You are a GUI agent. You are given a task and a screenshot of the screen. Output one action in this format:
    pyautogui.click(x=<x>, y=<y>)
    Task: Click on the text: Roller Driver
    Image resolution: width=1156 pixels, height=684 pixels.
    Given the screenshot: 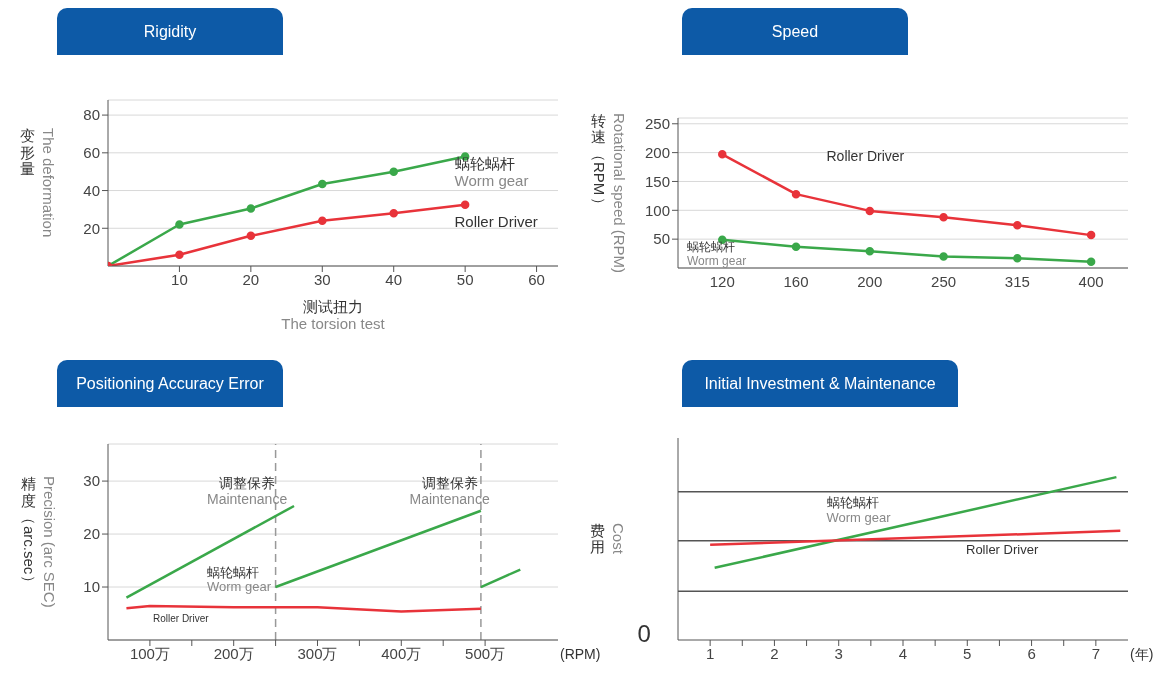 What is the action you would take?
    pyautogui.click(x=865, y=156)
    